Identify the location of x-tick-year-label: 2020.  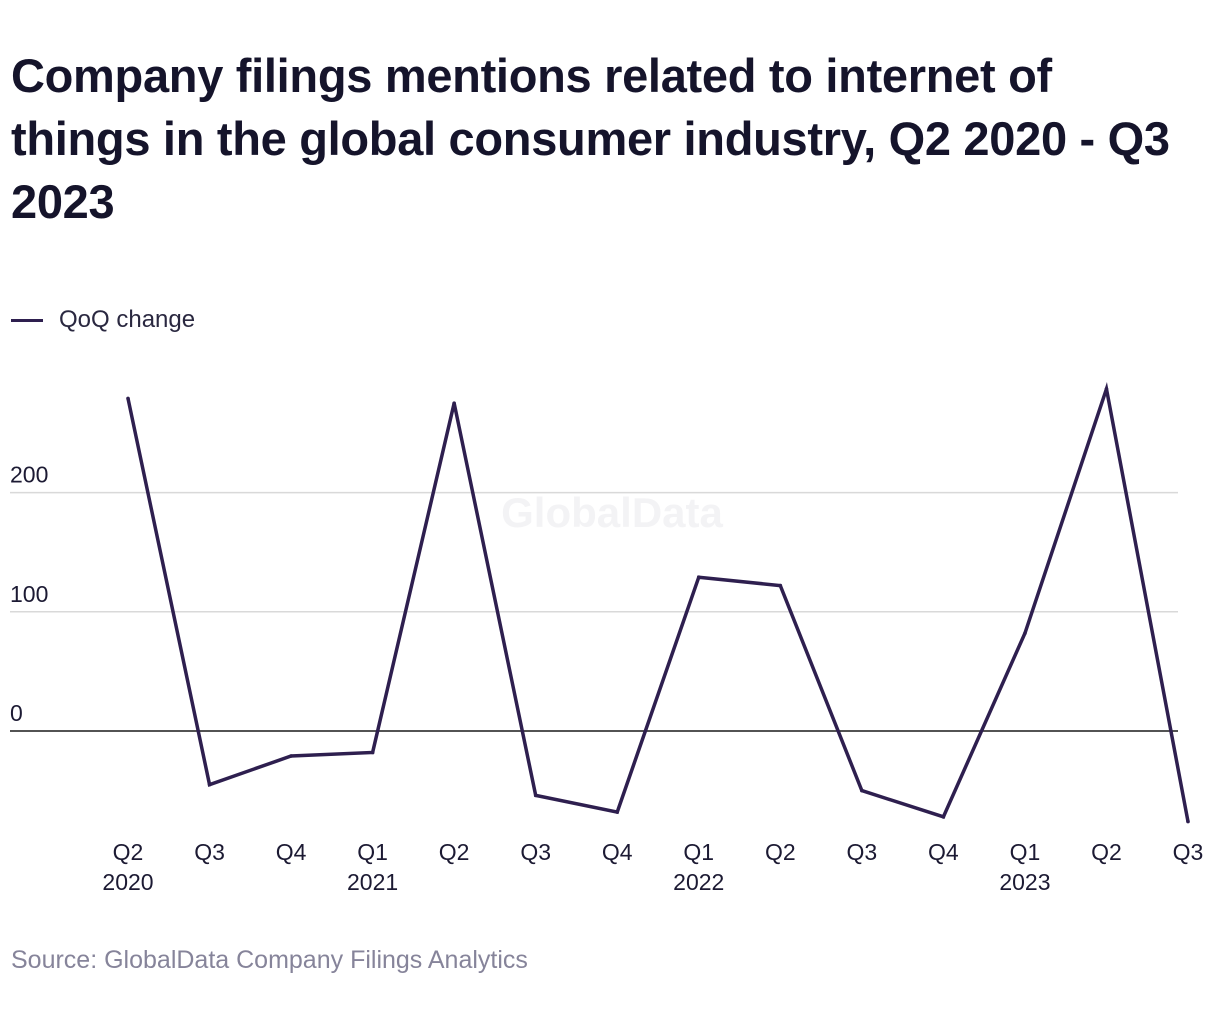
(127, 882).